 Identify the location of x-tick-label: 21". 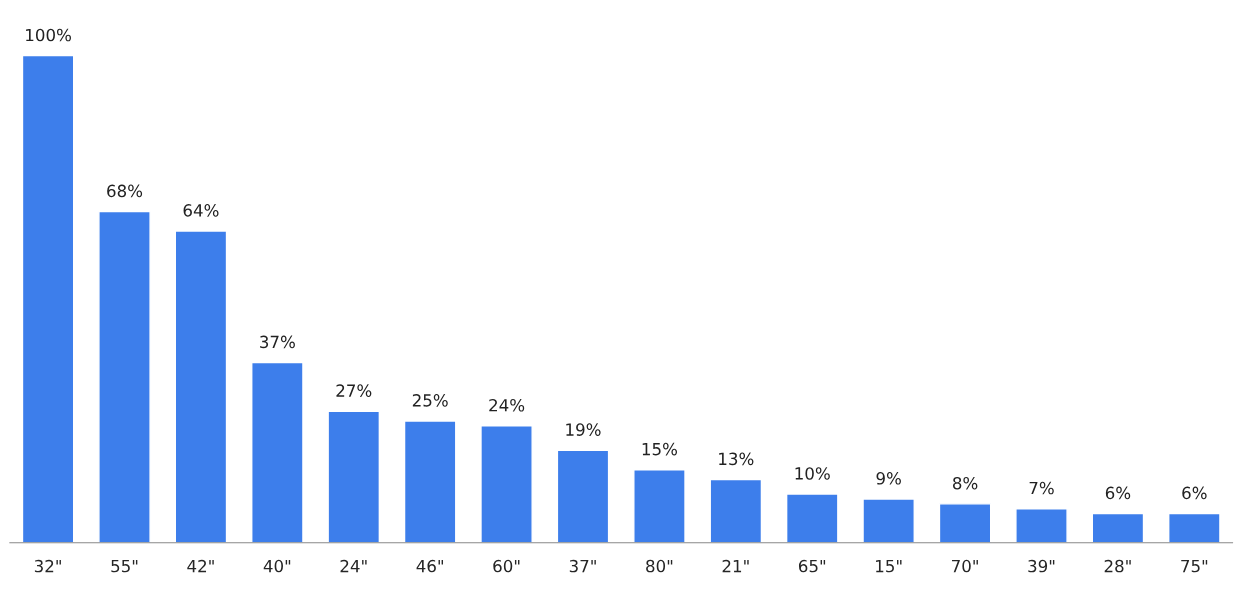
(735, 566).